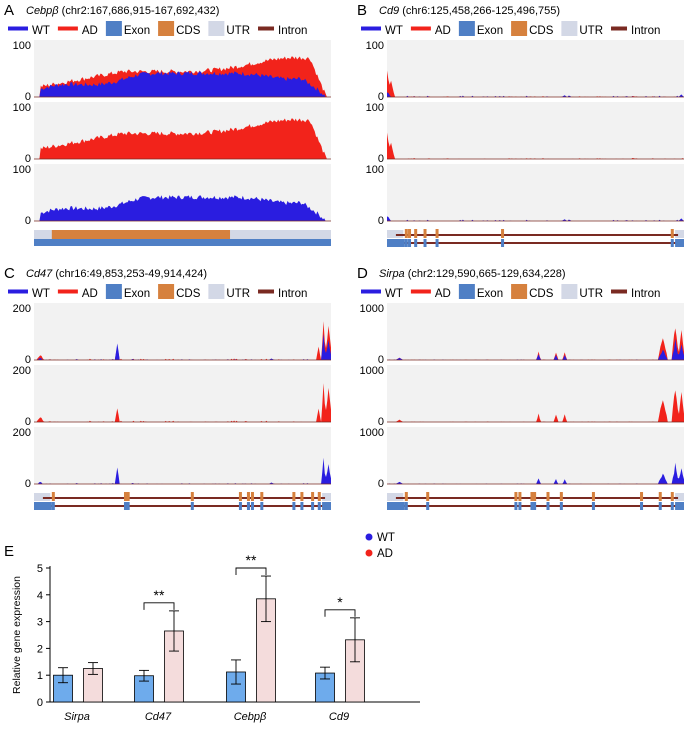  What do you see at coordinates (40, 569) in the screenshot?
I see `y-tick-label: 5` at bounding box center [40, 569].